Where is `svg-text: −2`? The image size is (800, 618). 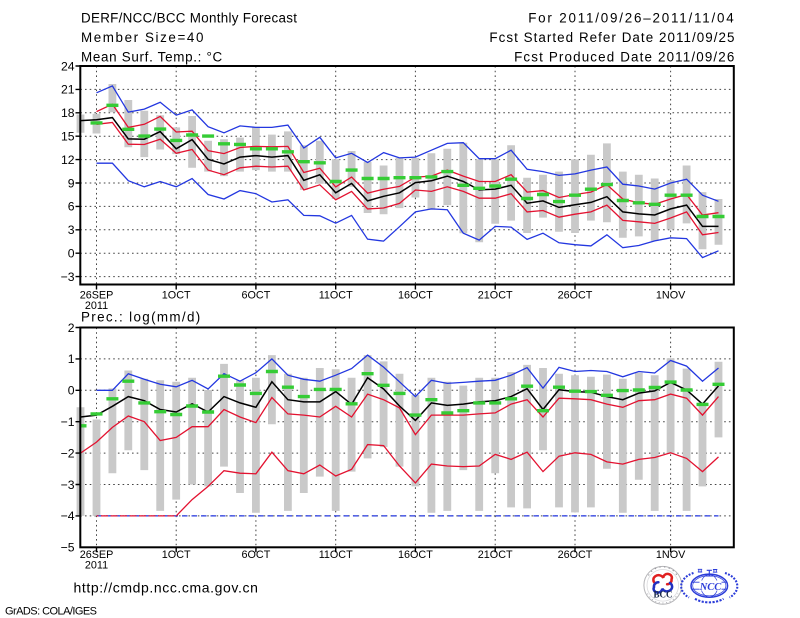 svg-text: −2 is located at coordinates (68, 453).